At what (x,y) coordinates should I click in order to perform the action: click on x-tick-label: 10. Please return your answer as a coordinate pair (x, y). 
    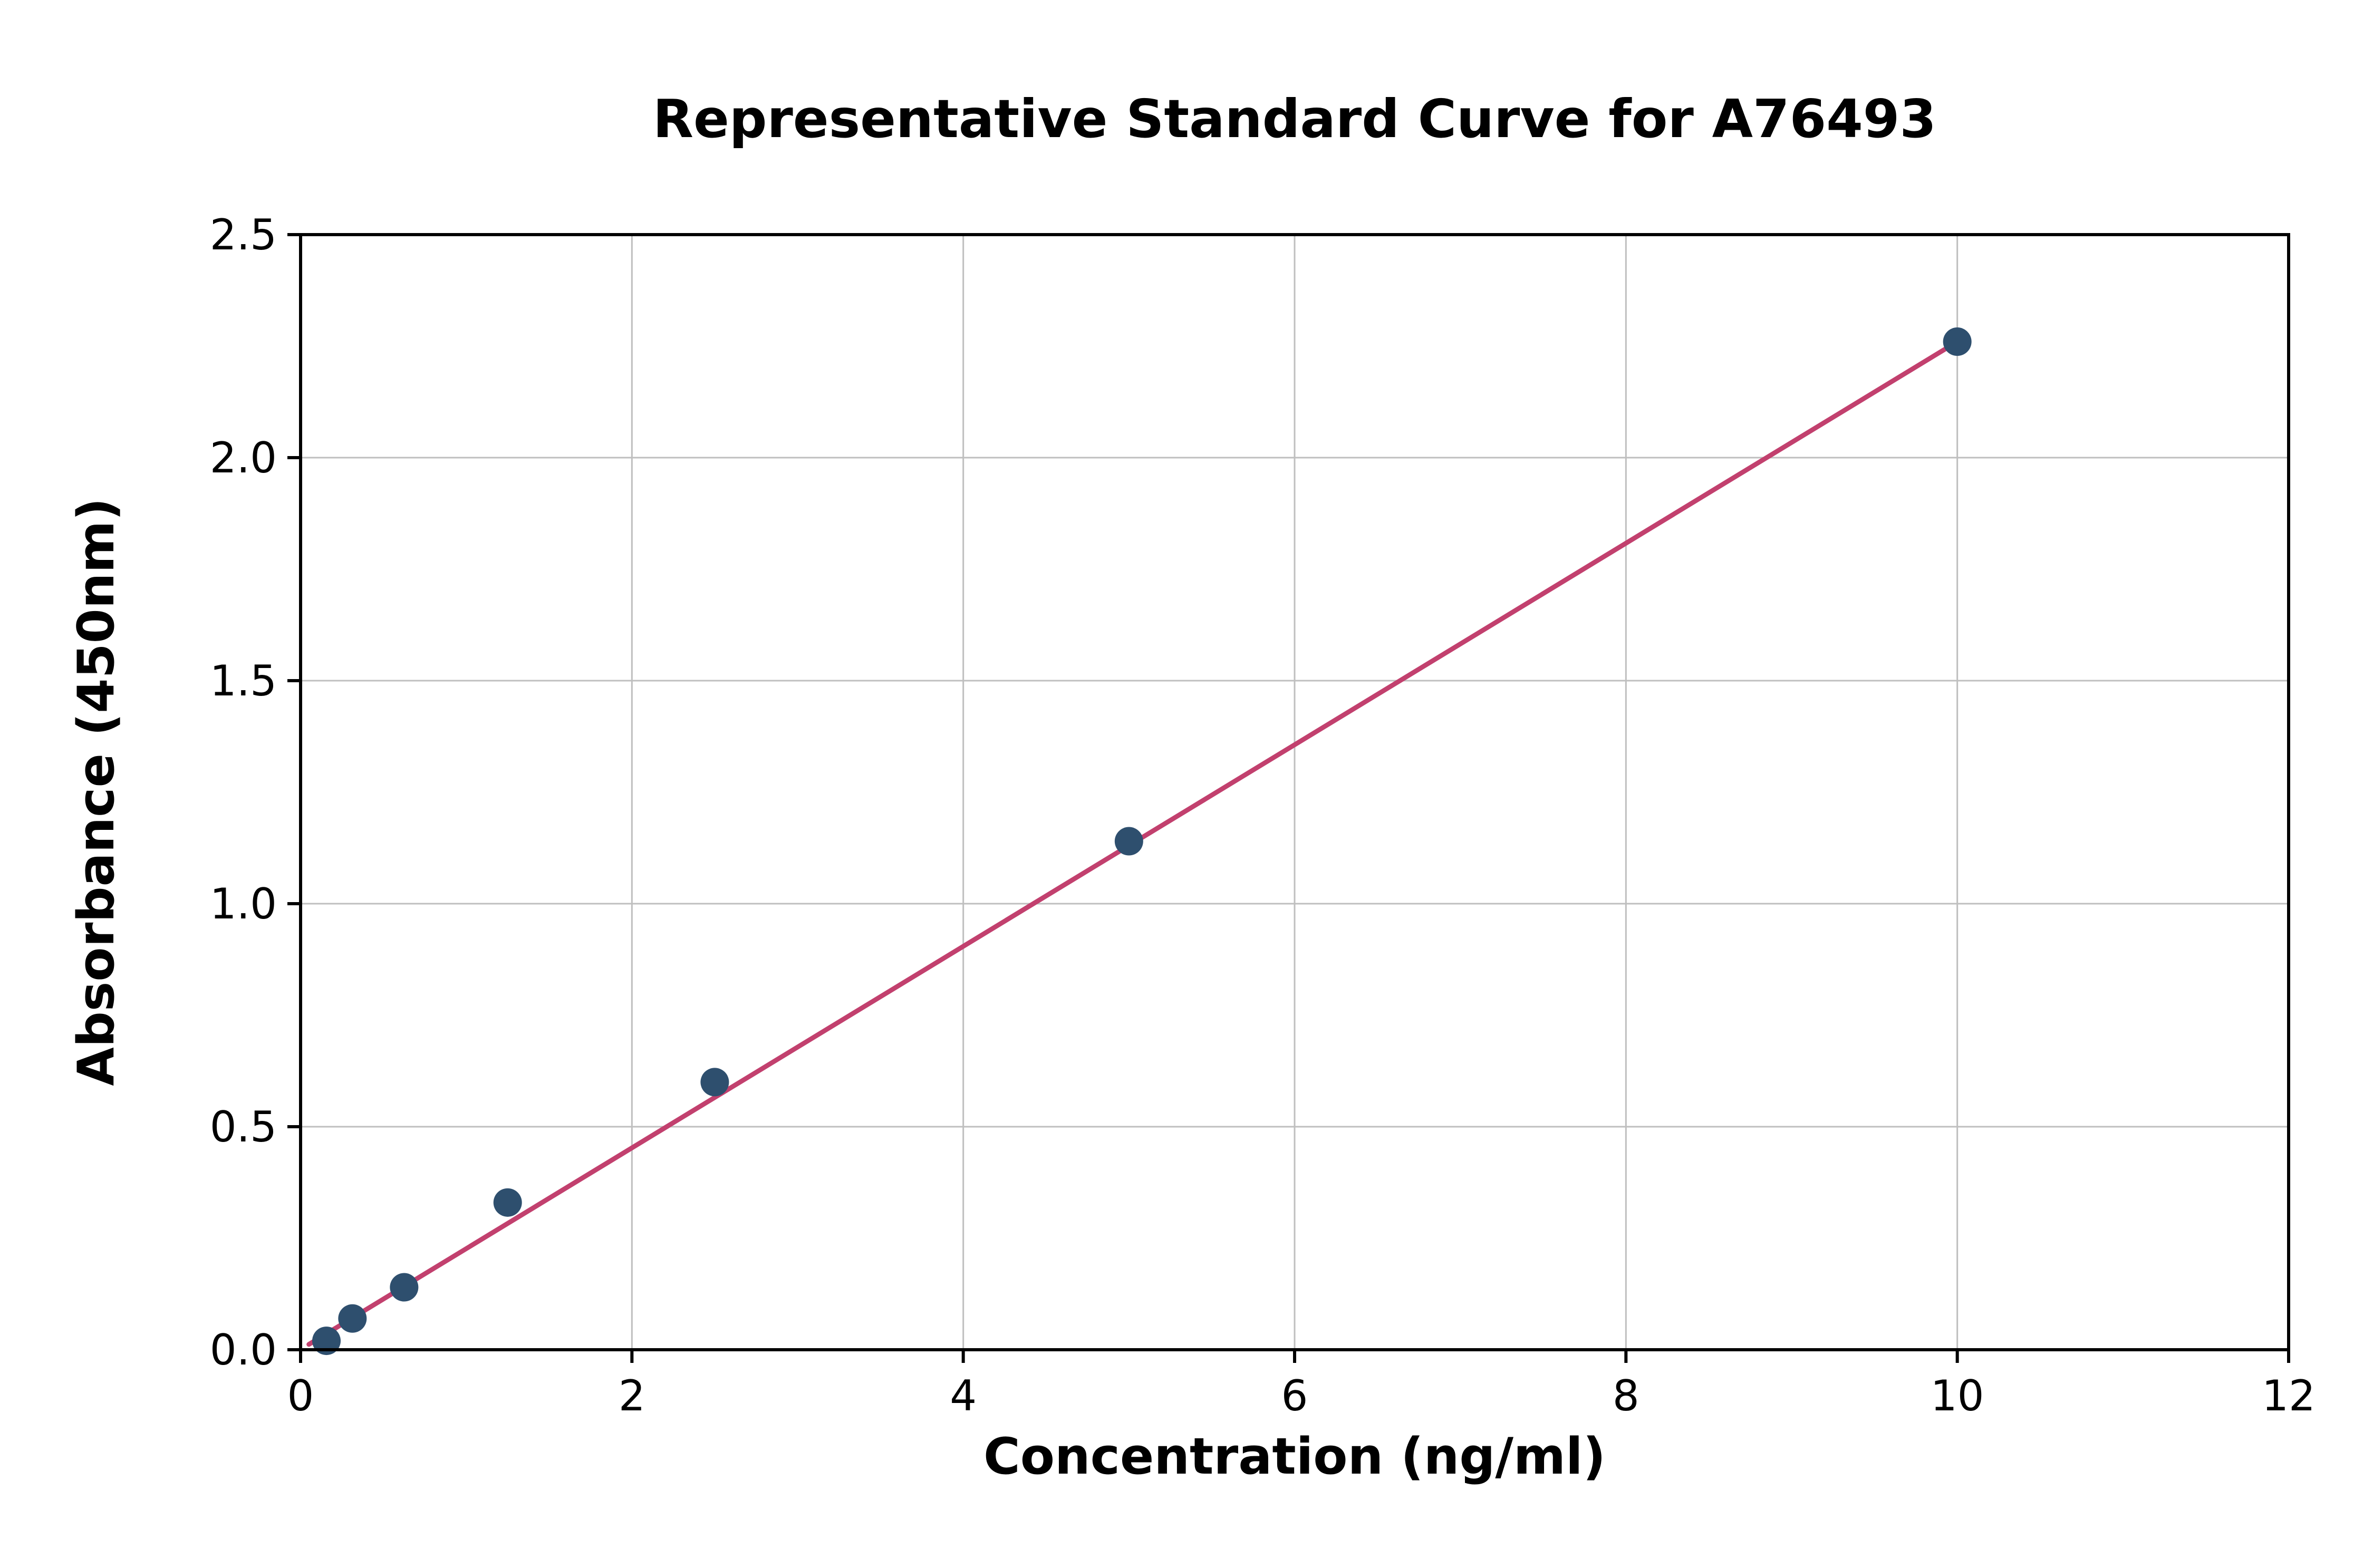
    Looking at the image, I should click on (1957, 1395).